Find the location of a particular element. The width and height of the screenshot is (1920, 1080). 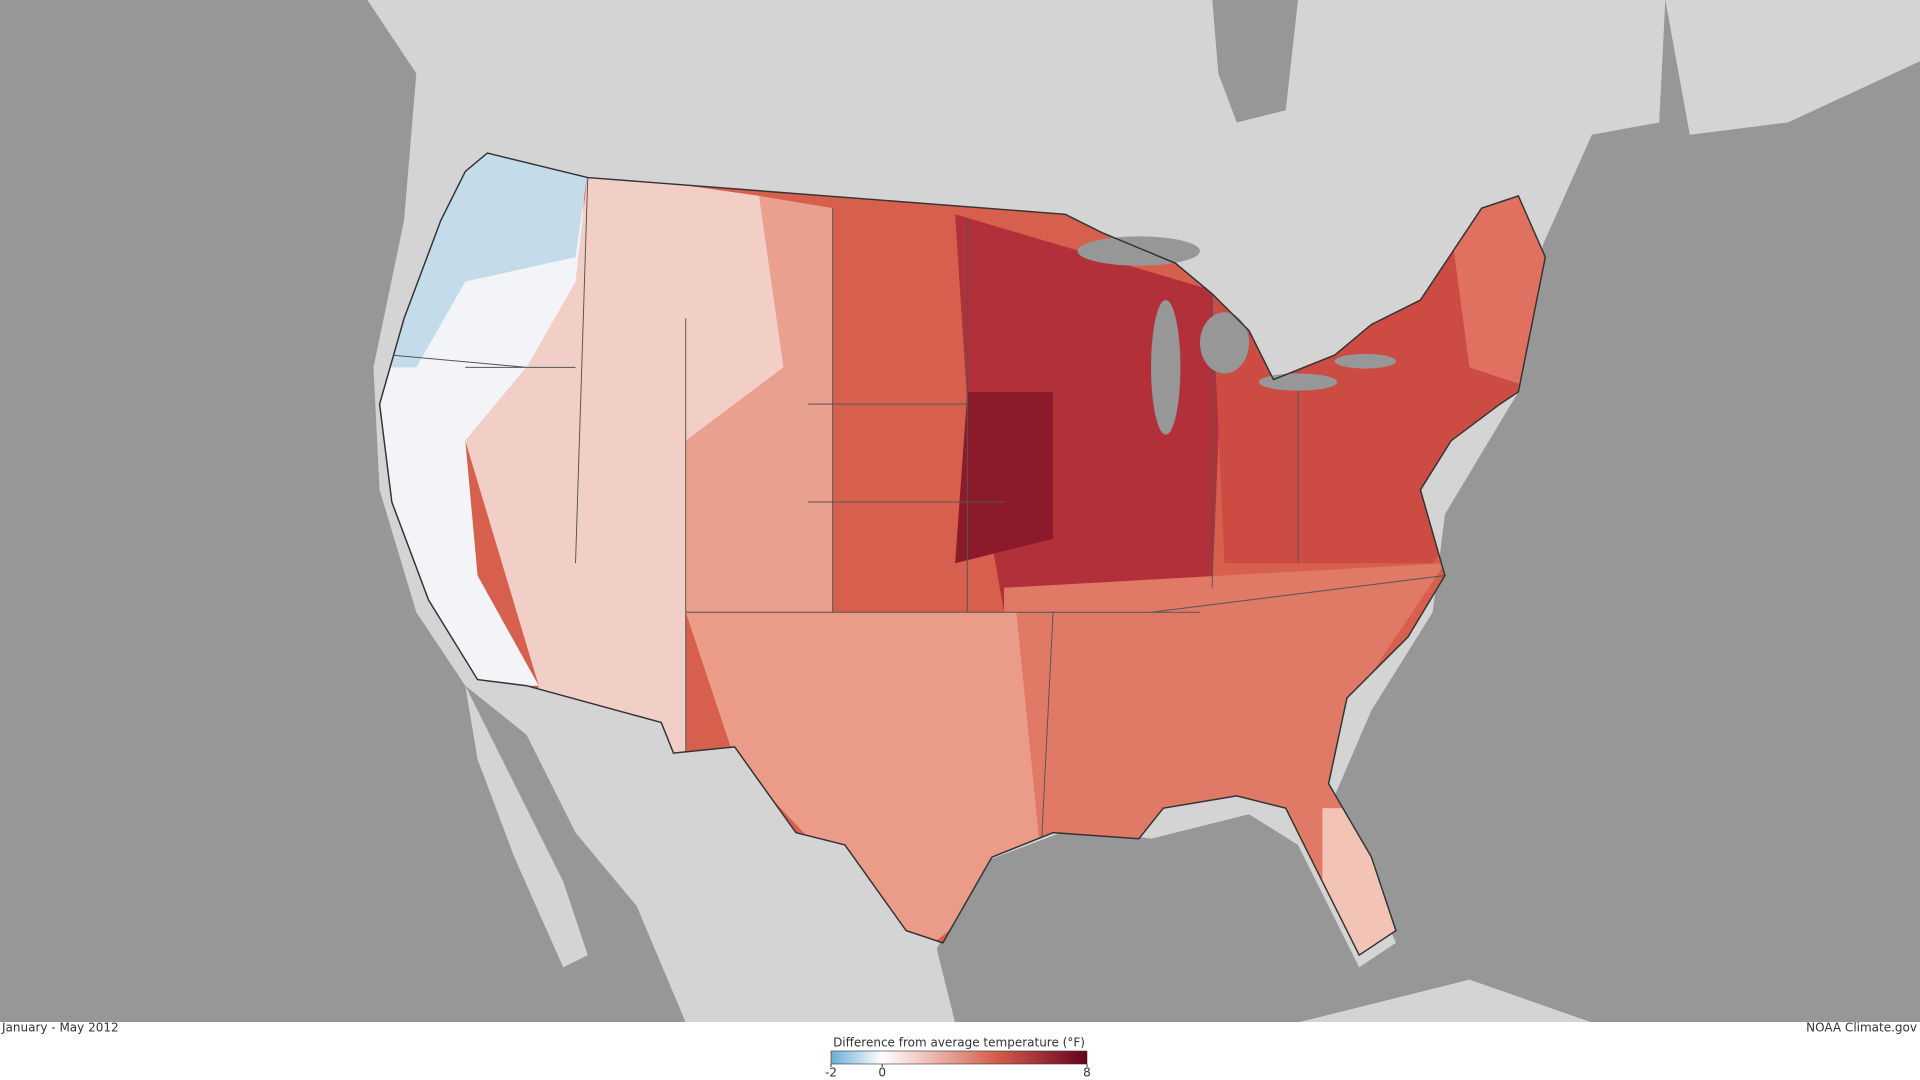

legend-title: Difference from average temperature (°F) is located at coordinates (959, 1043).